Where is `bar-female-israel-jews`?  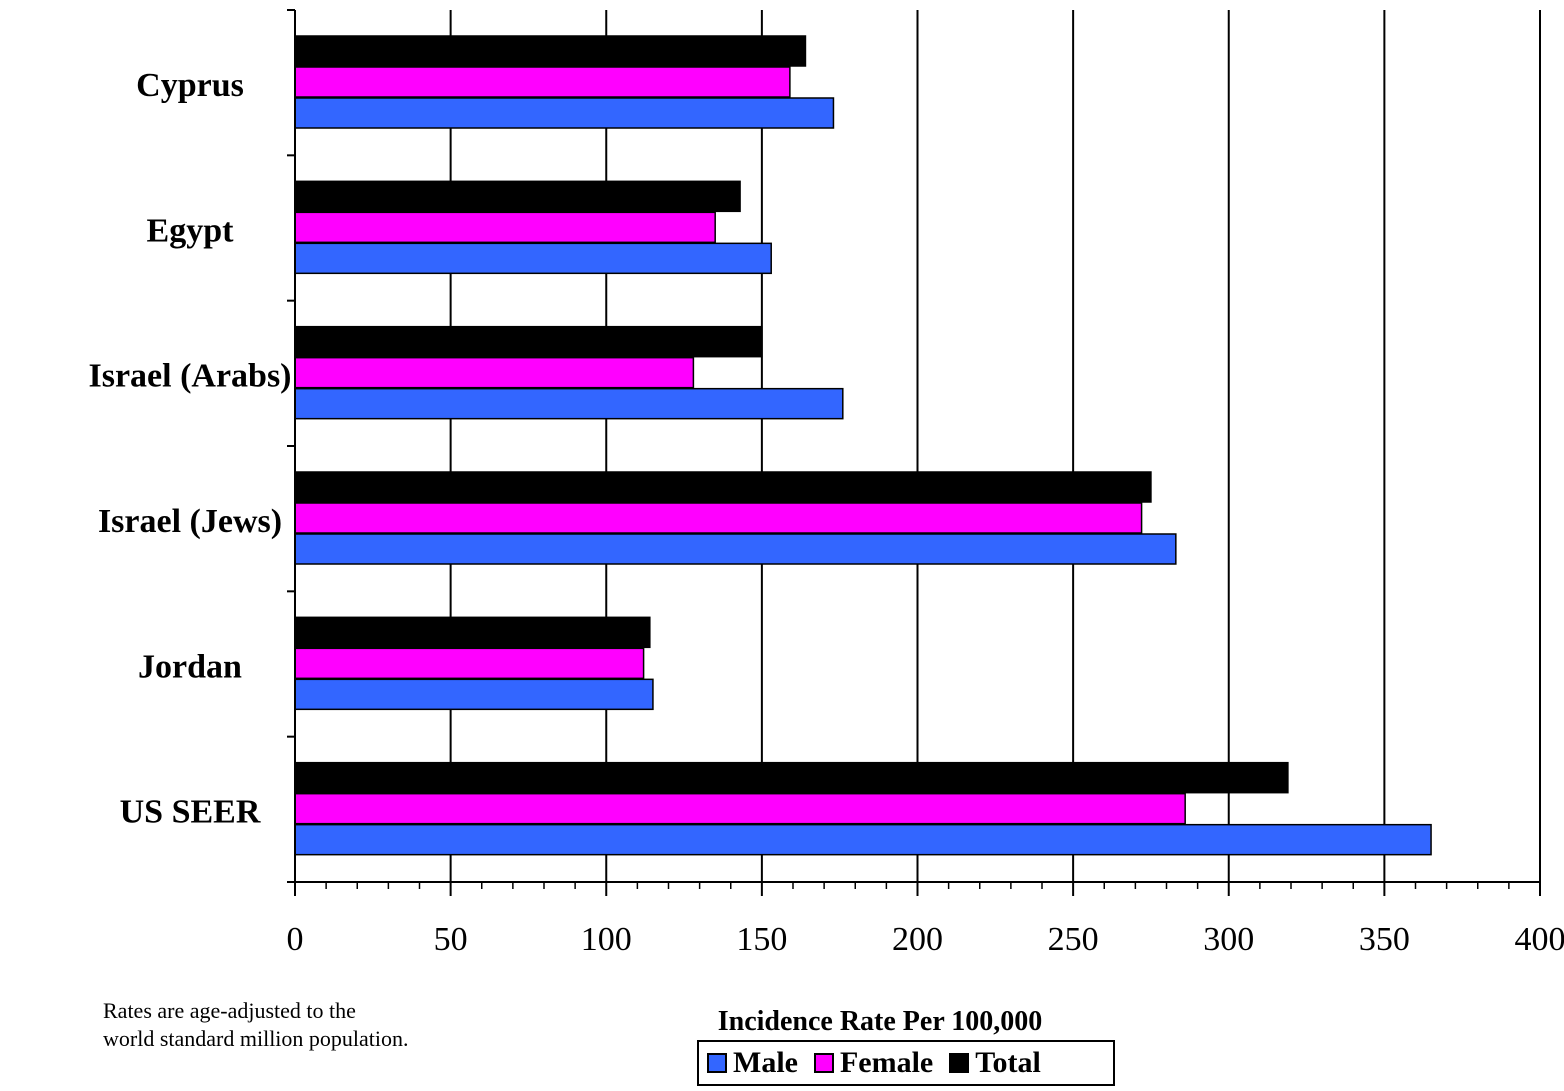 bar-female-israel-jews is located at coordinates (718, 518).